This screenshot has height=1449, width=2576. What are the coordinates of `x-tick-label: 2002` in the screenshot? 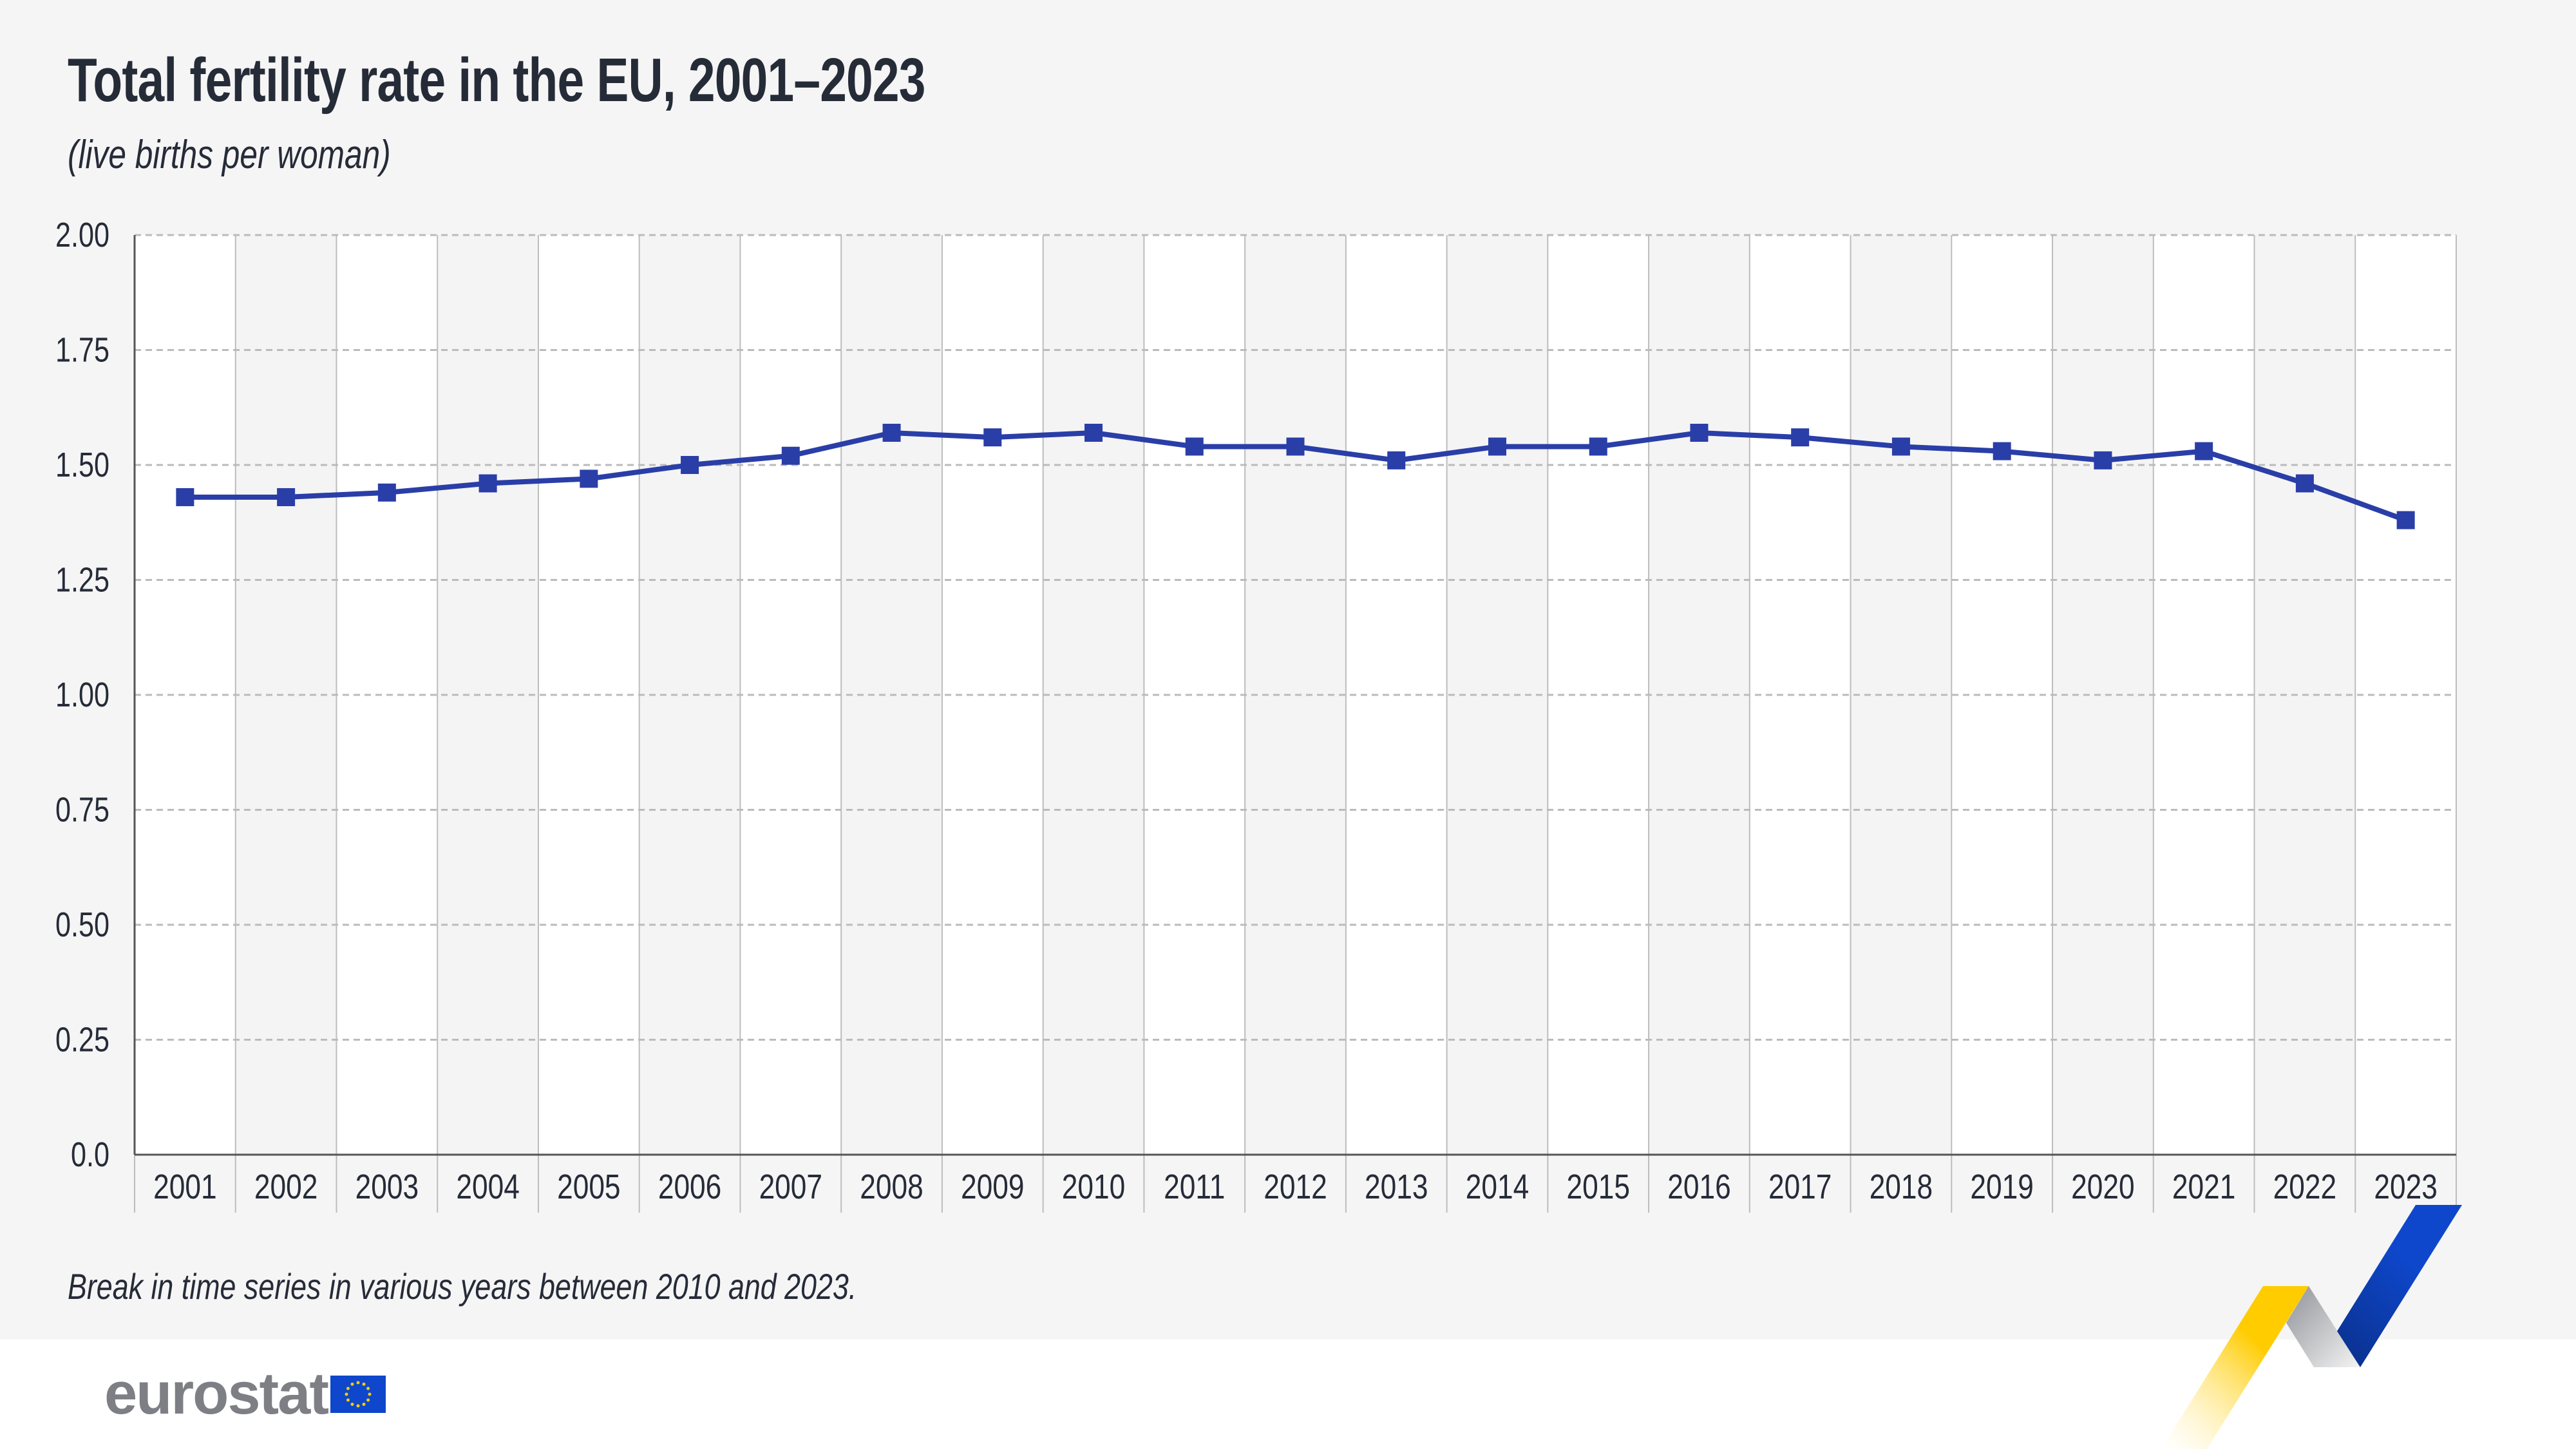 It's located at (285, 1187).